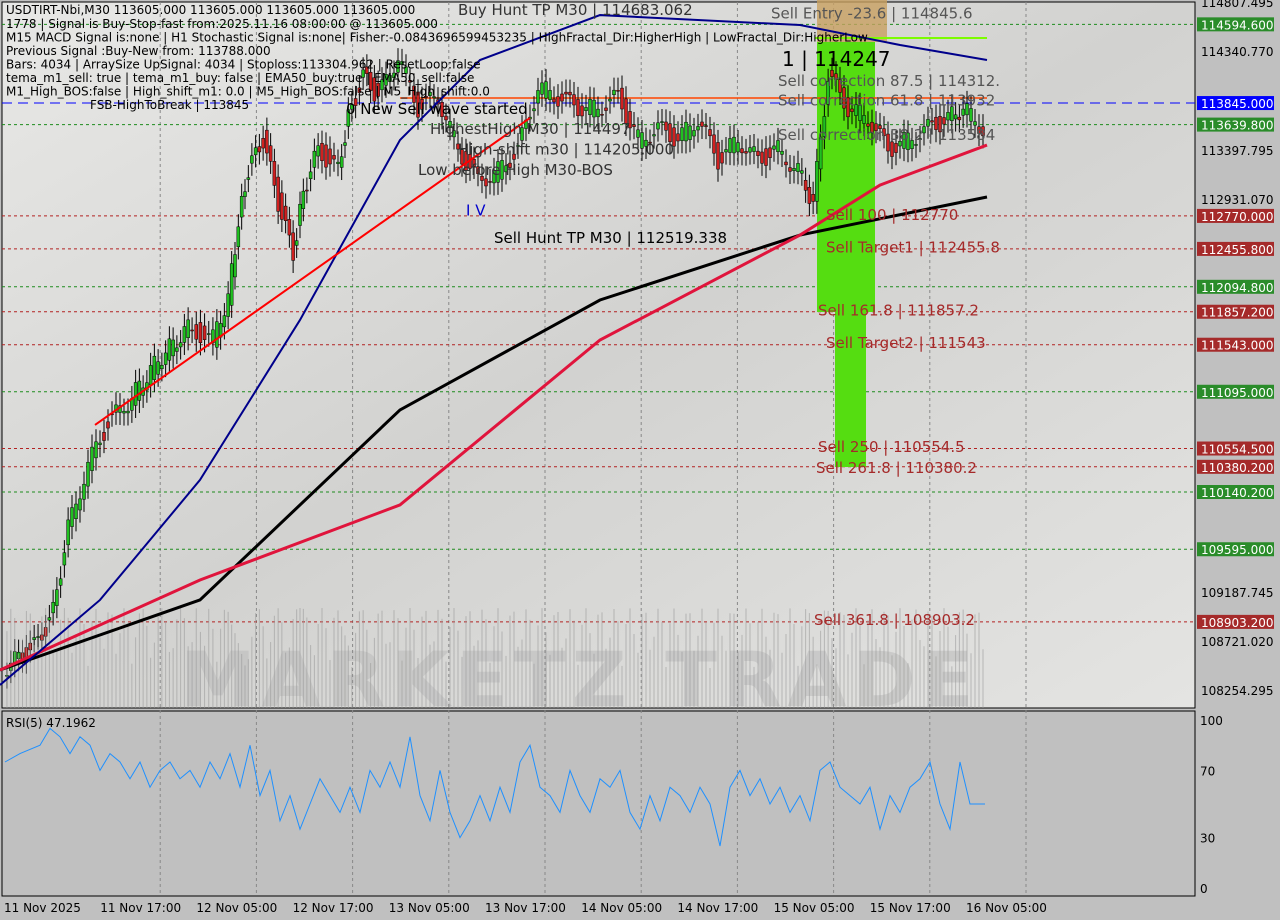  I want to click on price-tag-label: 110140.200, so click(1237, 493).